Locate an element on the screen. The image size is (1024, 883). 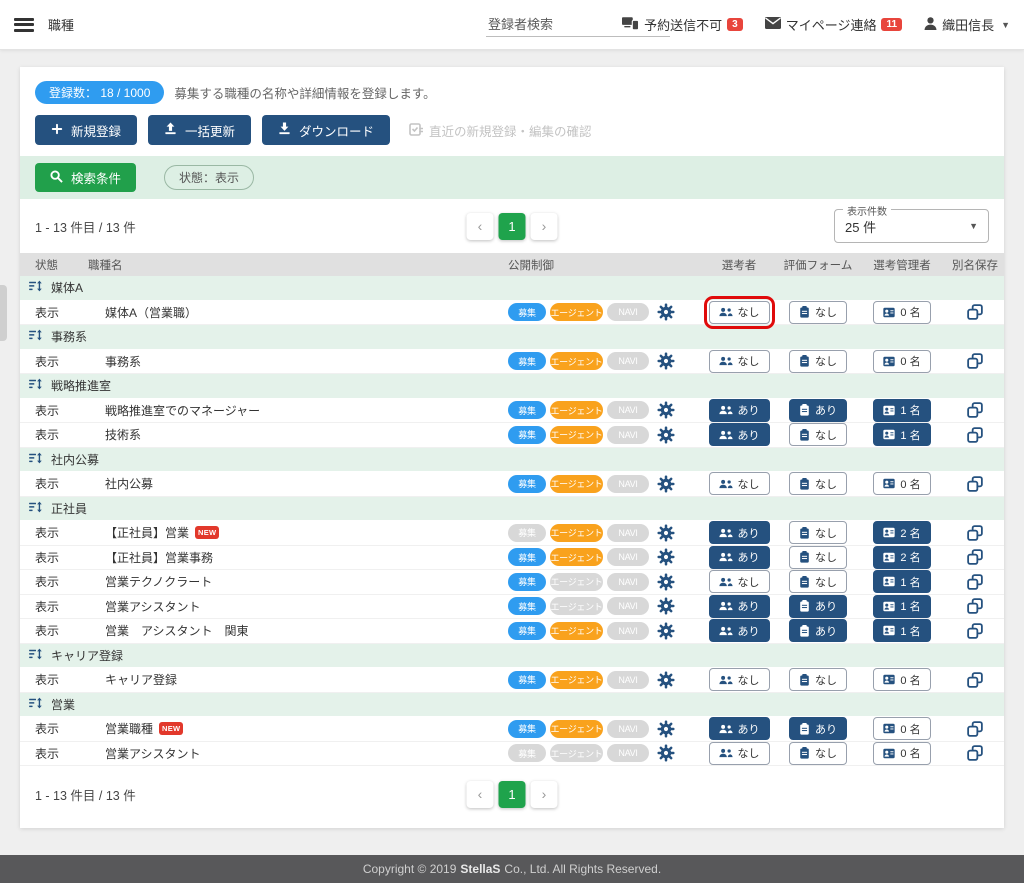
hamburger-menu-icon is located at coordinates (24, 24).